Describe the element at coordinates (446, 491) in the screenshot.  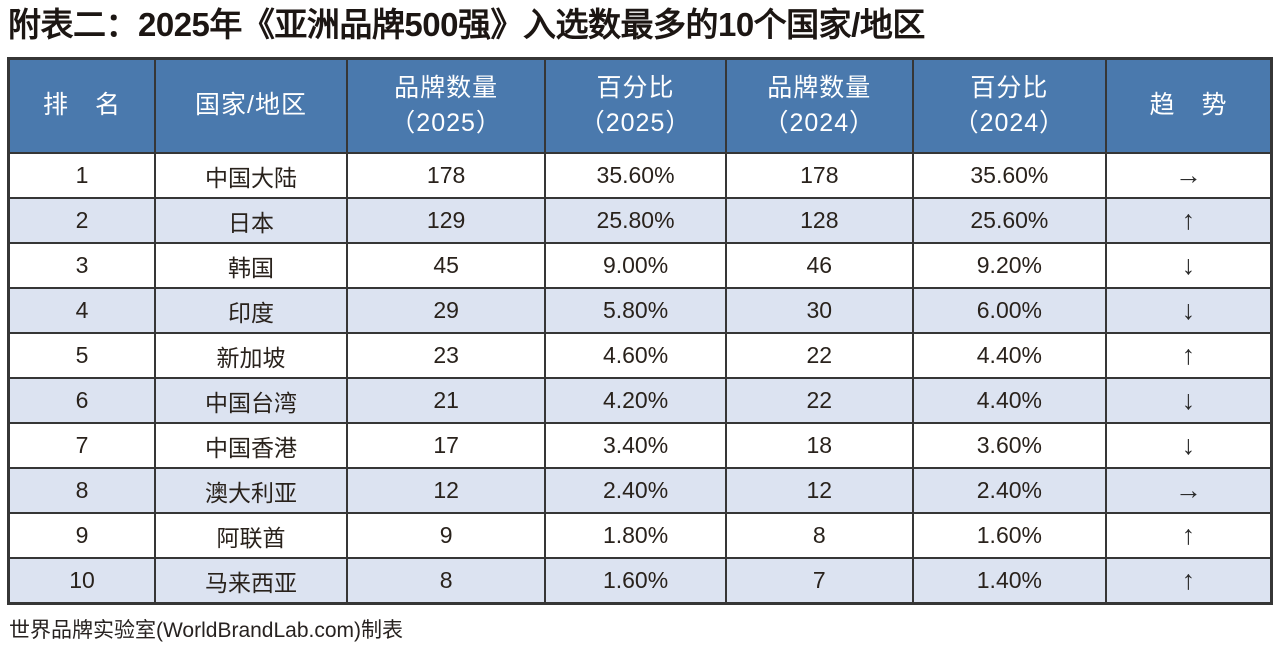
I see `cell-brands-2025: 12` at that location.